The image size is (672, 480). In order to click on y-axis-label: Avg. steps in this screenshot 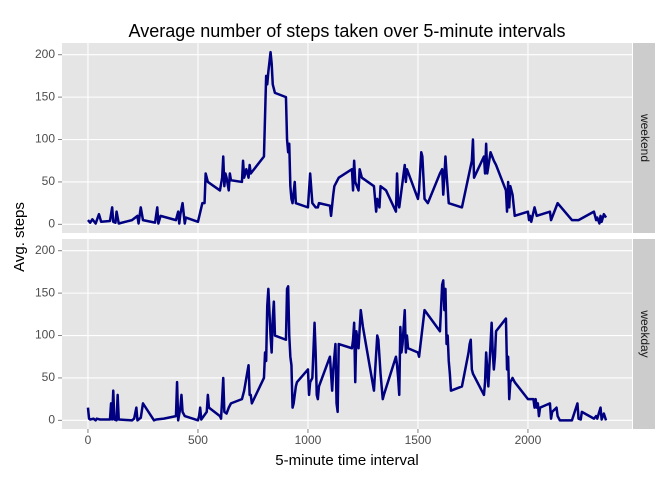, I will do `click(19, 237)`.